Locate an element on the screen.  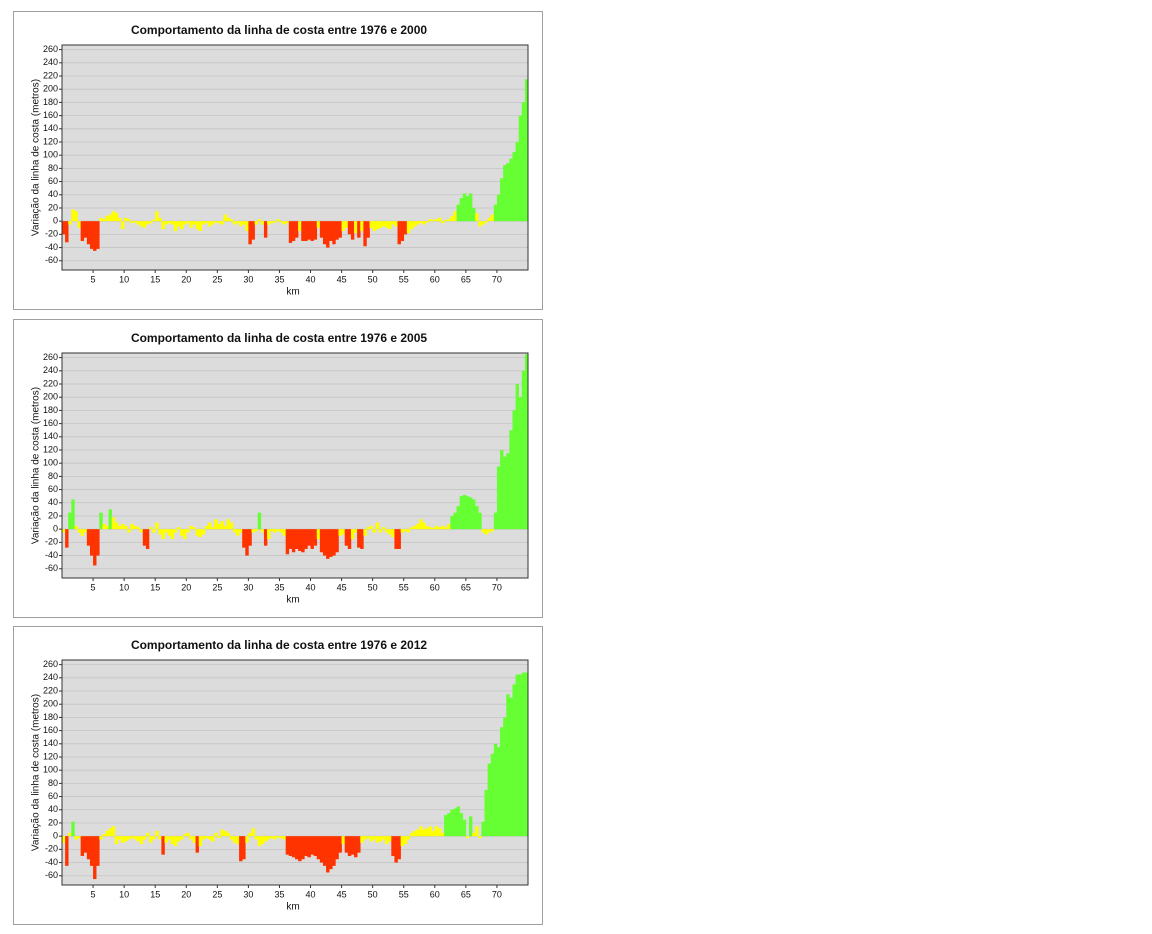
x-tick-label: 45 is located at coordinates (342, 894).